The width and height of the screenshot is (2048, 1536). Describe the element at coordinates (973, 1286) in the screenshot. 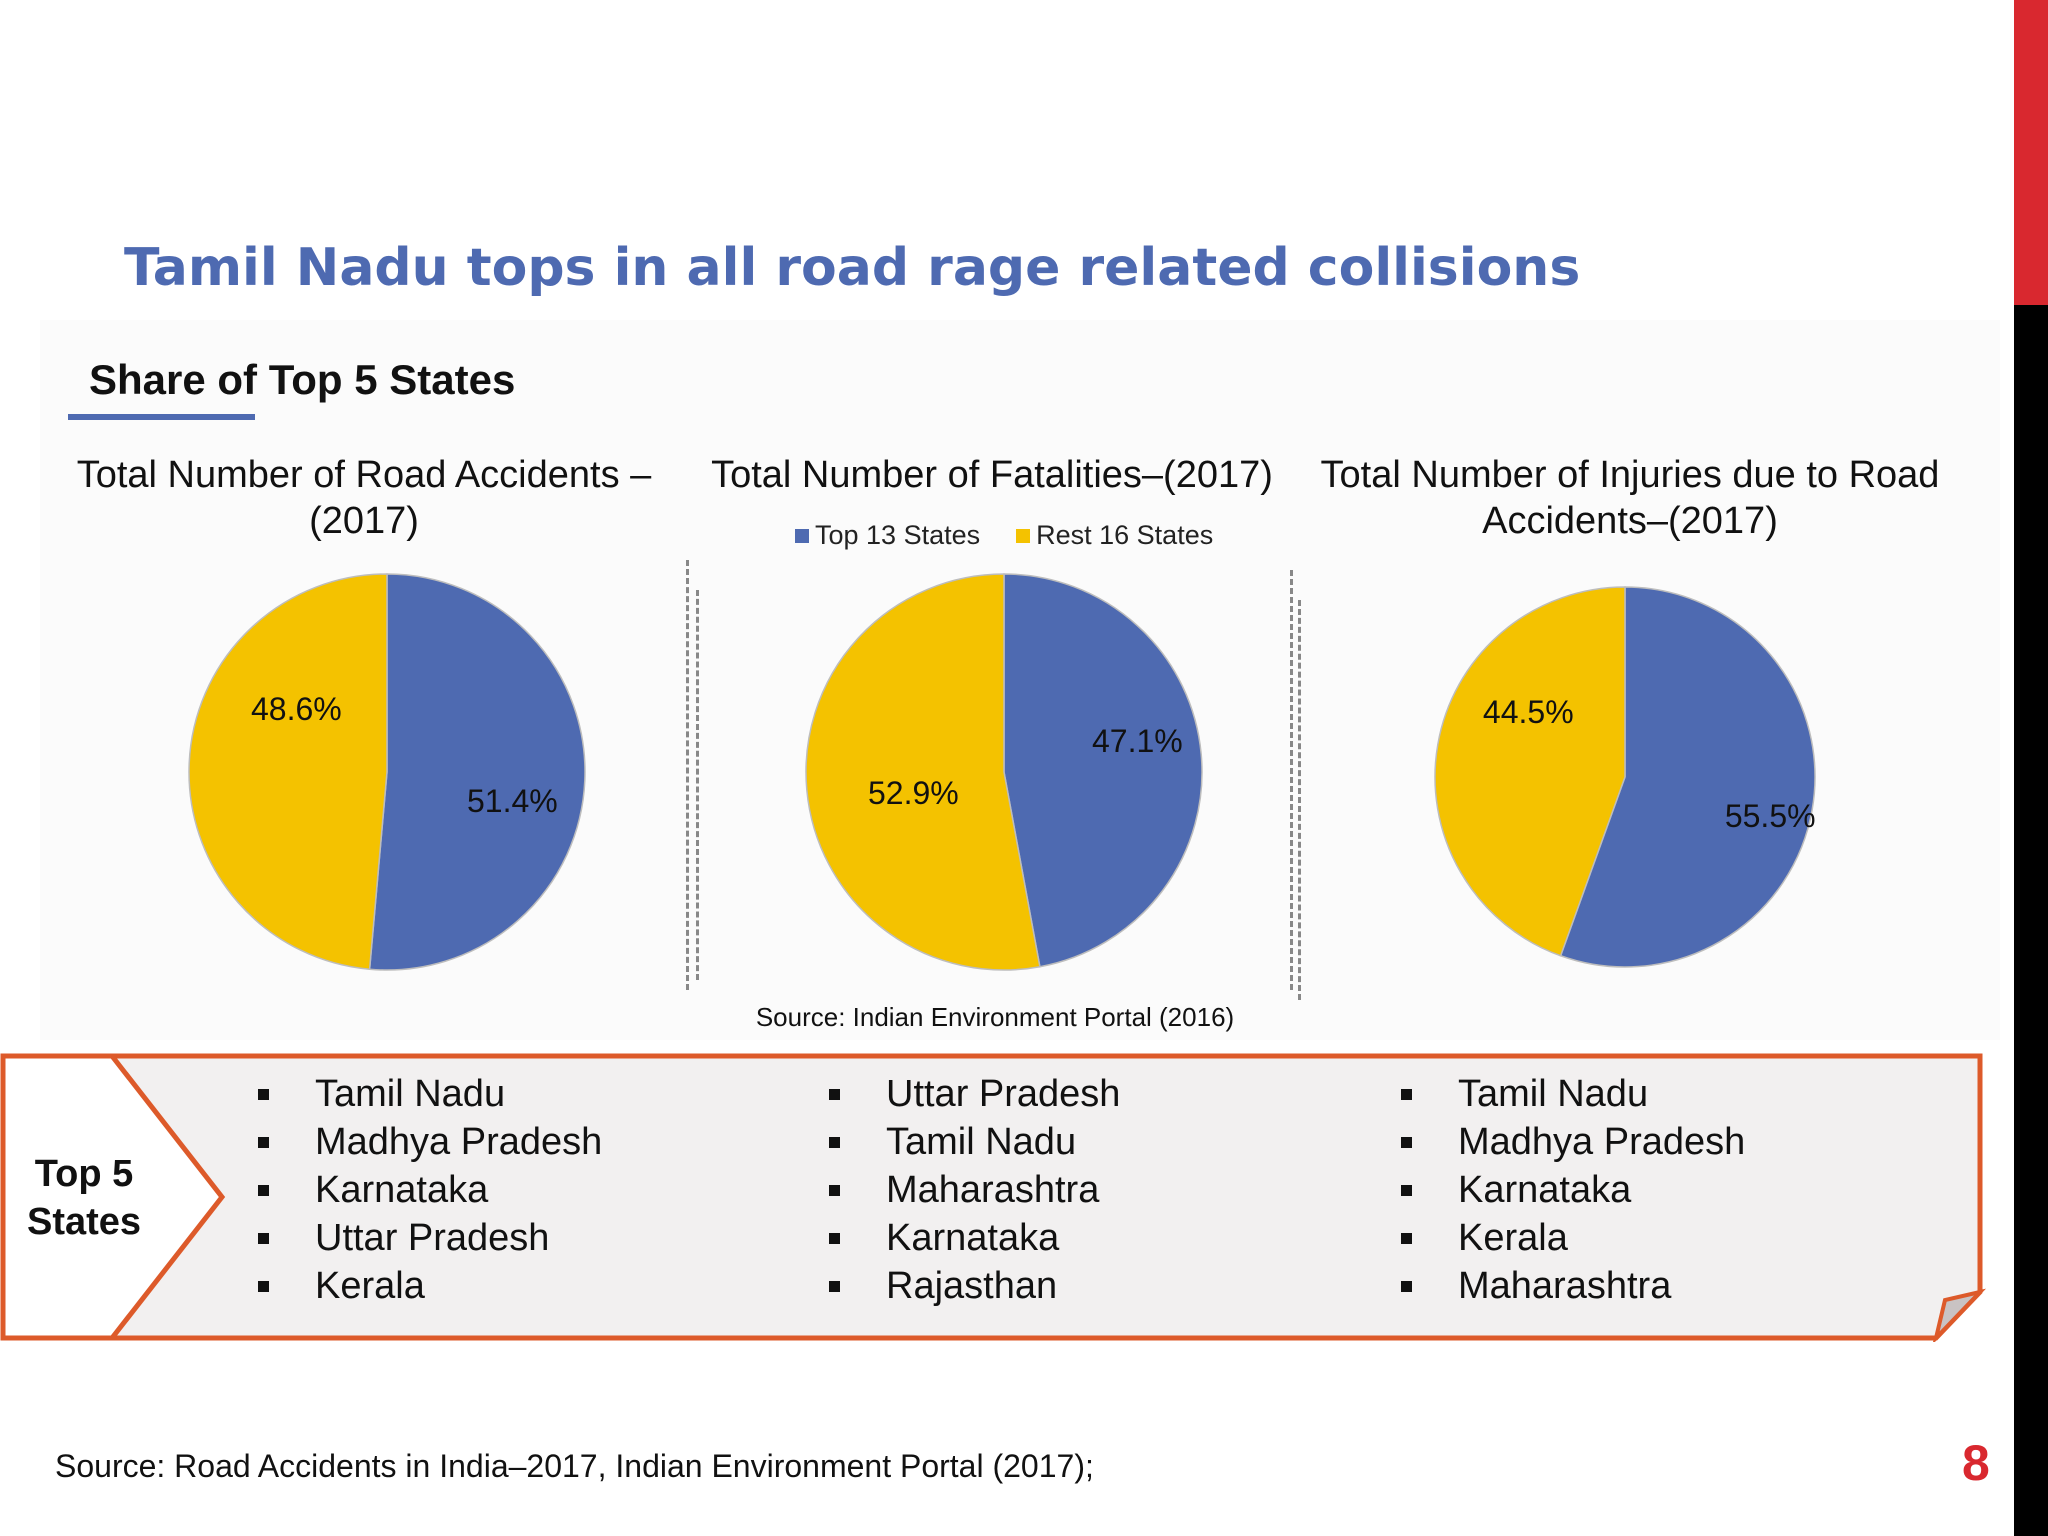

I see `list-item: Rajasthan` at that location.